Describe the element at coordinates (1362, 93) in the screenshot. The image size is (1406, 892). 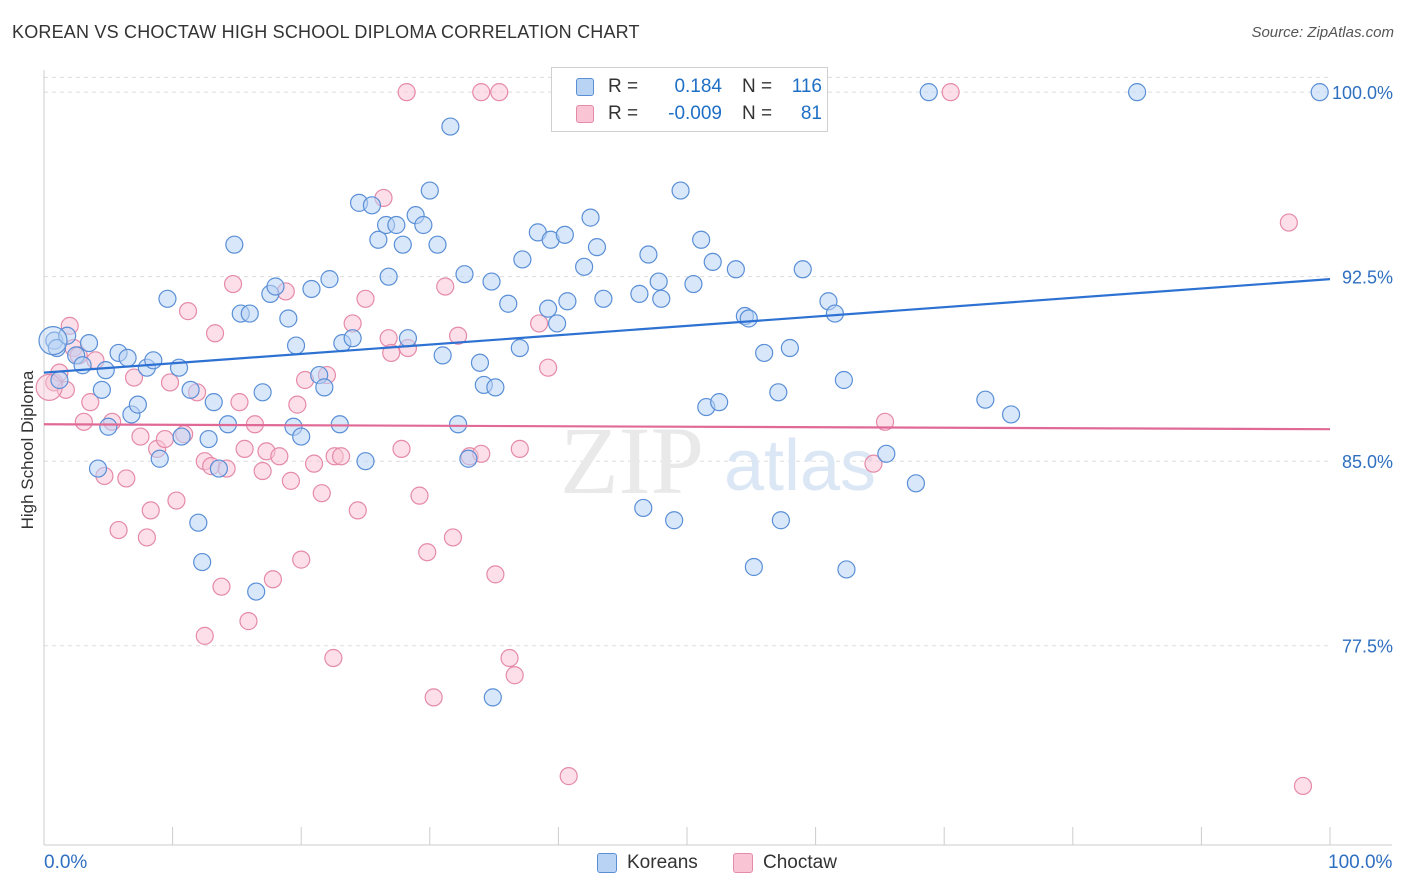
I see `y-tick-label: 100.0%` at that location.